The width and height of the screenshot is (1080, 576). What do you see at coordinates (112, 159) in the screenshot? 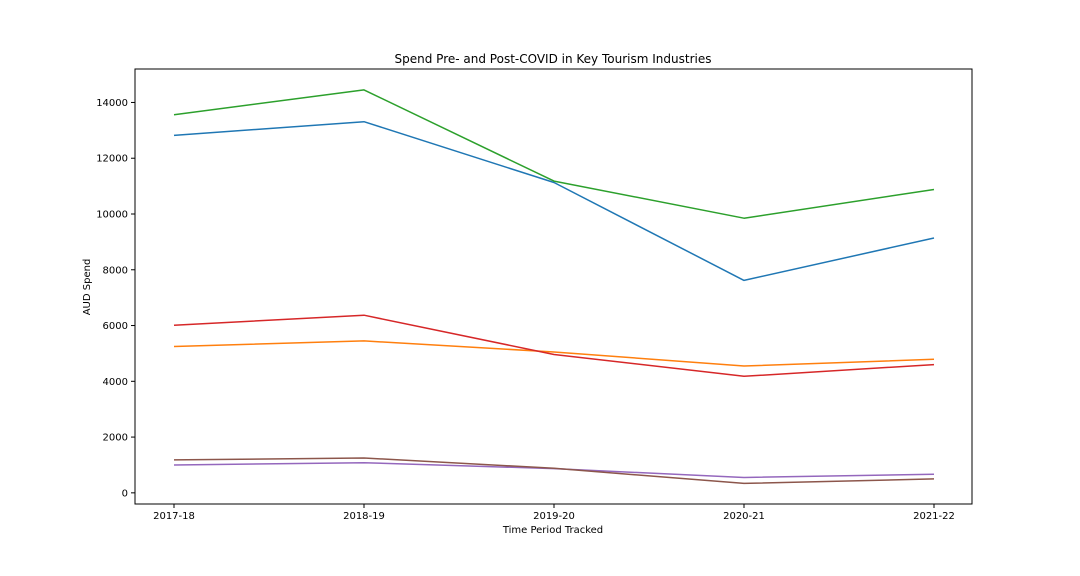
I see `y-tick-label: 12000` at bounding box center [112, 159].